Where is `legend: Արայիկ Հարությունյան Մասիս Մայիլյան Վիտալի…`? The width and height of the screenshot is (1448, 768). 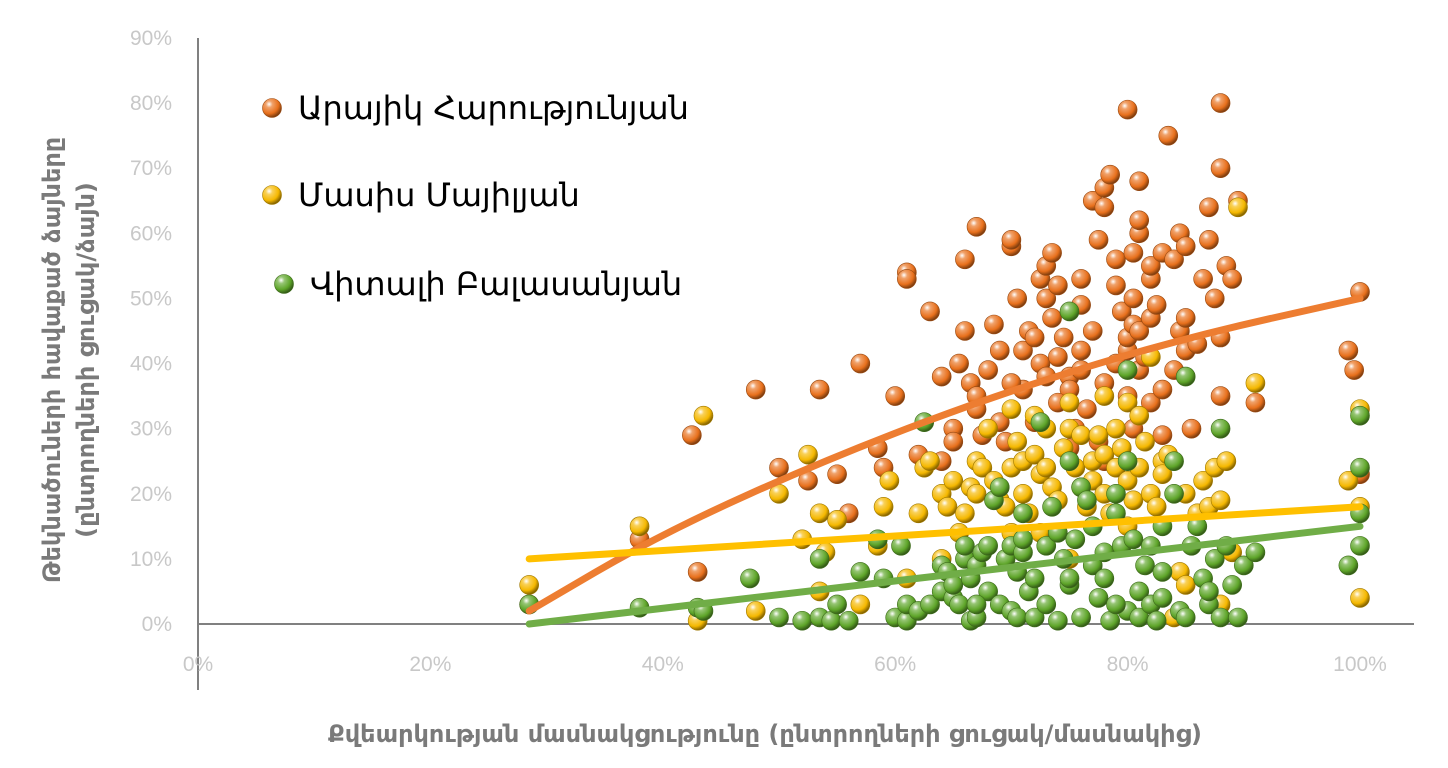
legend: Արայիկ Հարությունյան Մասիս Մայիլյան Վիտալի… is located at coordinates (475, 196).